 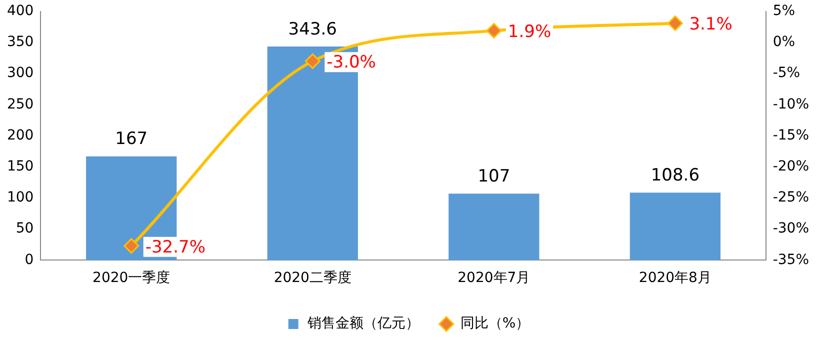 I want to click on y2-tick-label: 0%, so click(x=784, y=42).